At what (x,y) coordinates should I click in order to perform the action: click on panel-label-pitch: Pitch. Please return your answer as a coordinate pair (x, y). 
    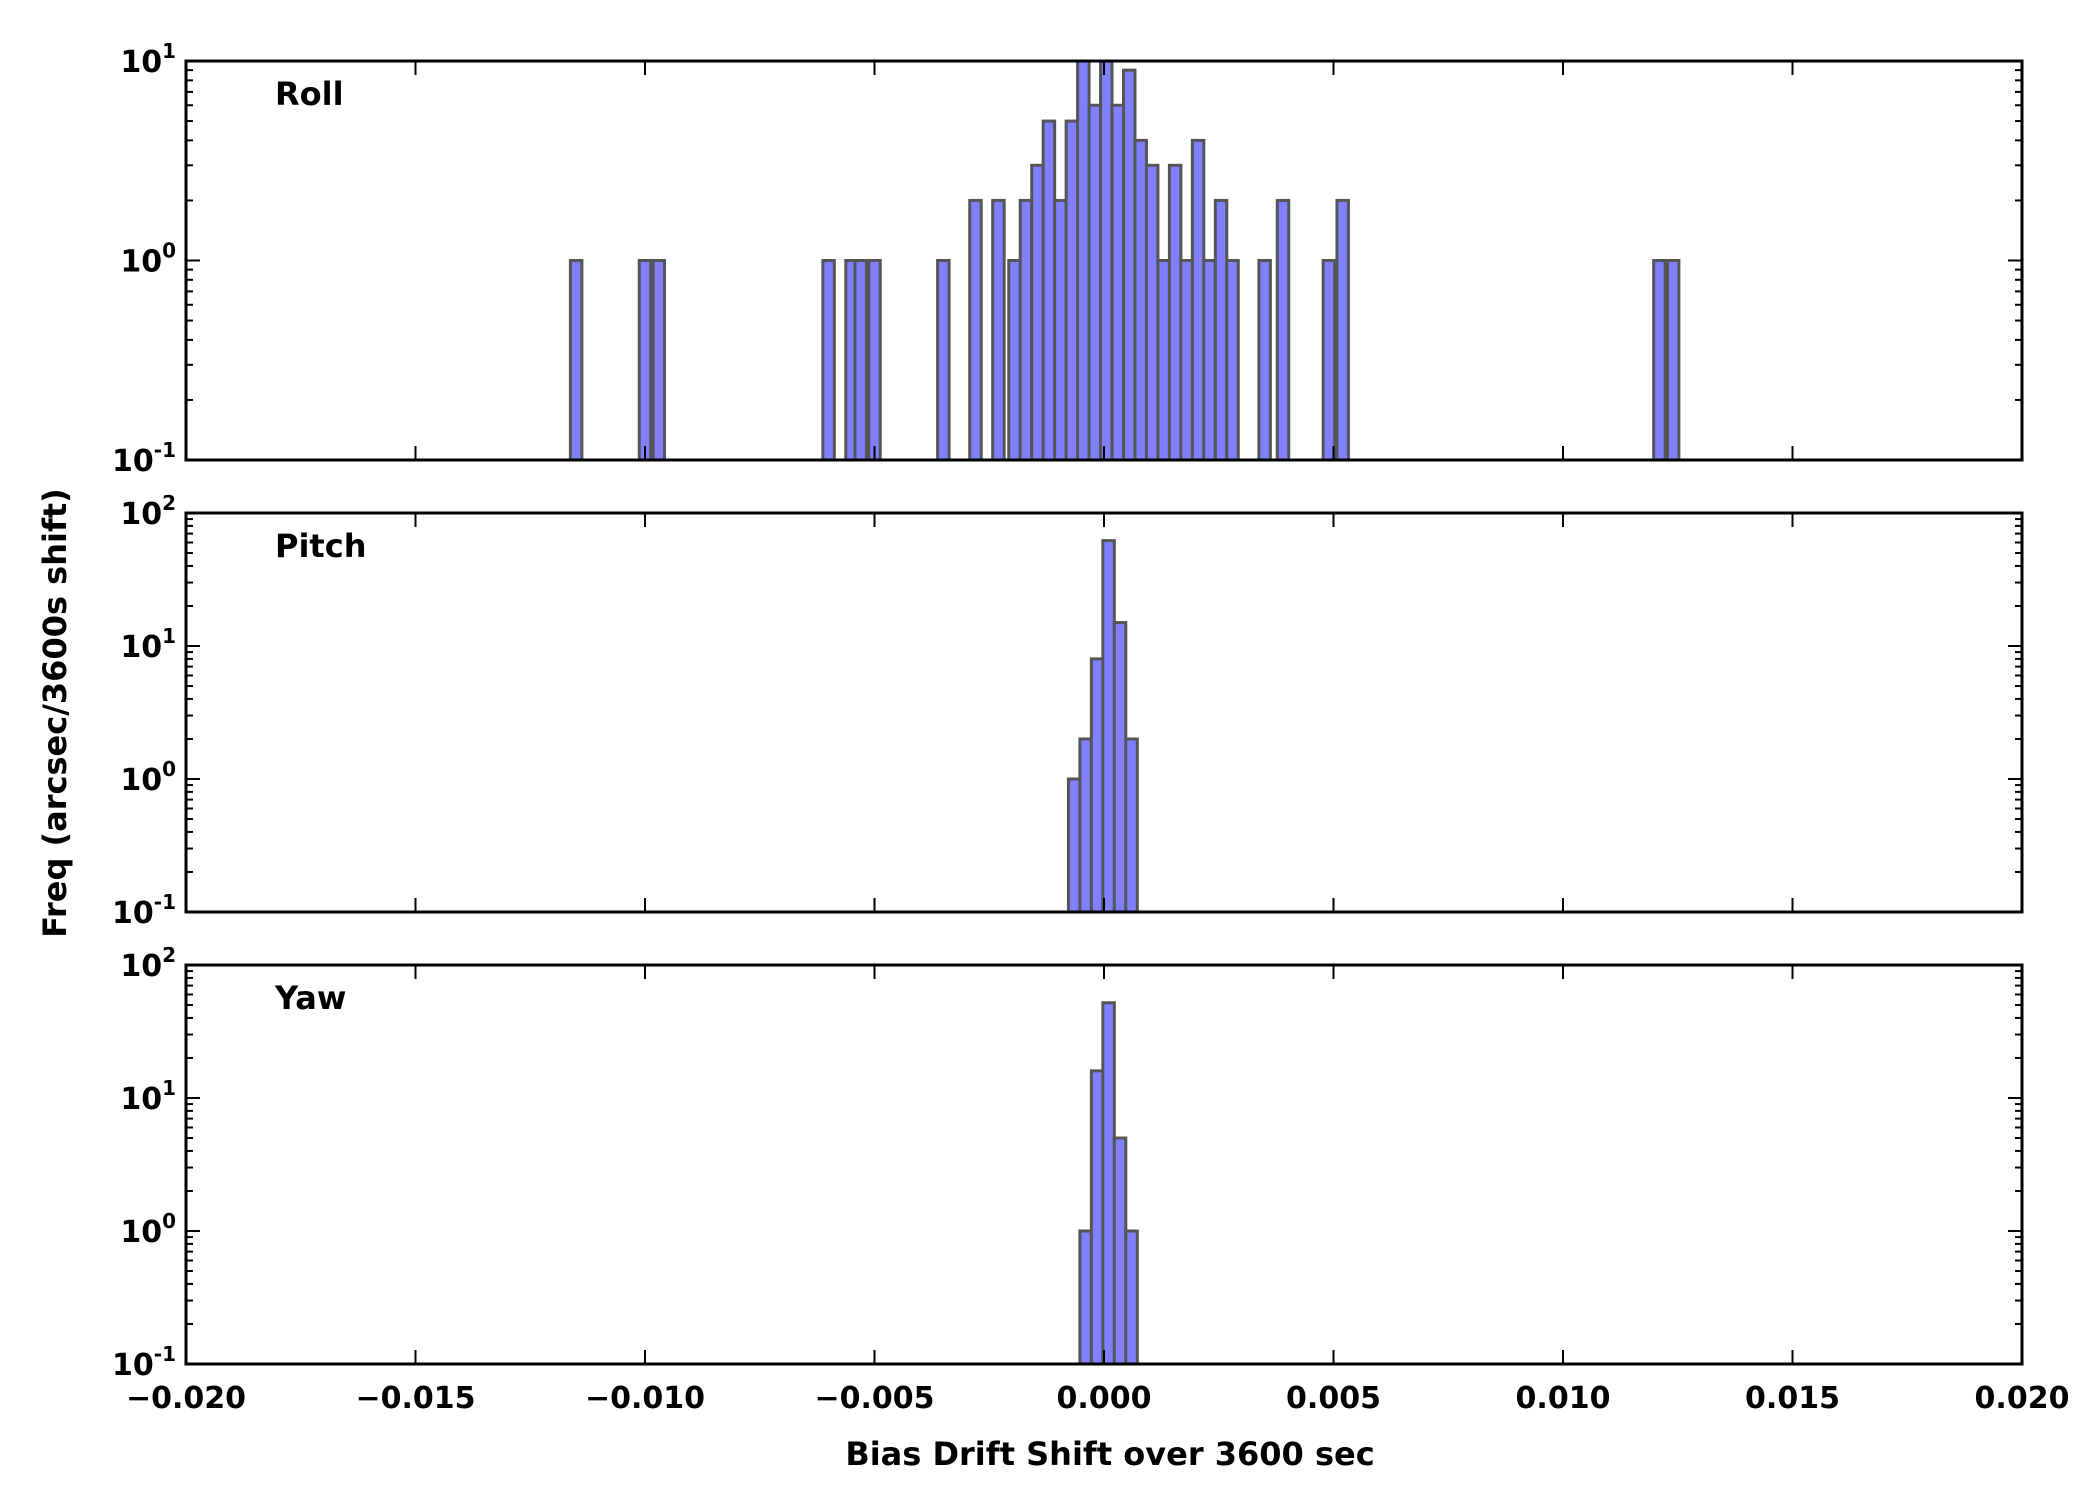
    Looking at the image, I should click on (320, 546).